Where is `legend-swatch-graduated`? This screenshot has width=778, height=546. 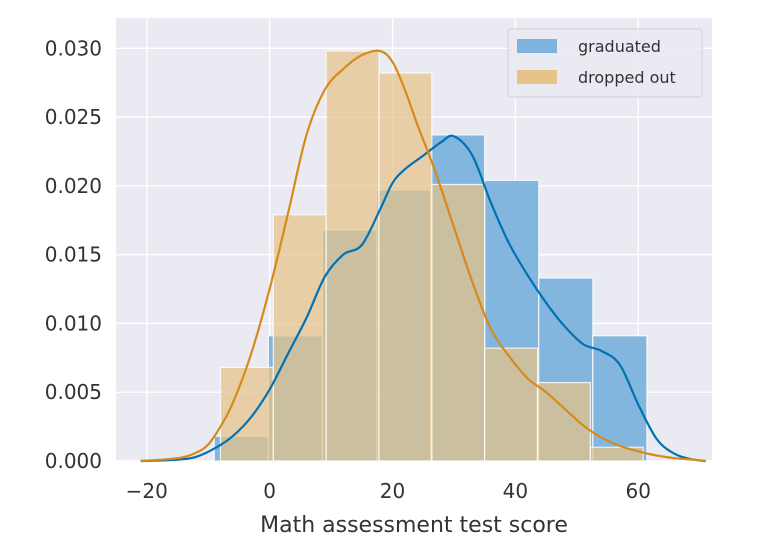
legend-swatch-graduated is located at coordinates (537, 46).